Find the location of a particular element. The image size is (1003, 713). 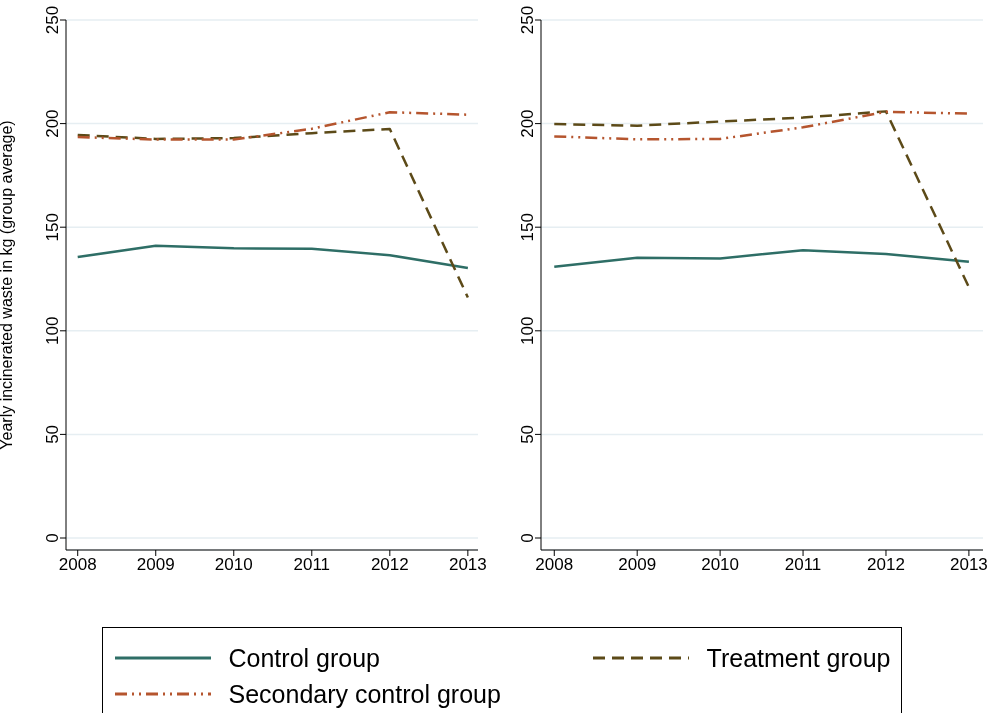

legend-label: Secondary control group is located at coordinates (364, 694).